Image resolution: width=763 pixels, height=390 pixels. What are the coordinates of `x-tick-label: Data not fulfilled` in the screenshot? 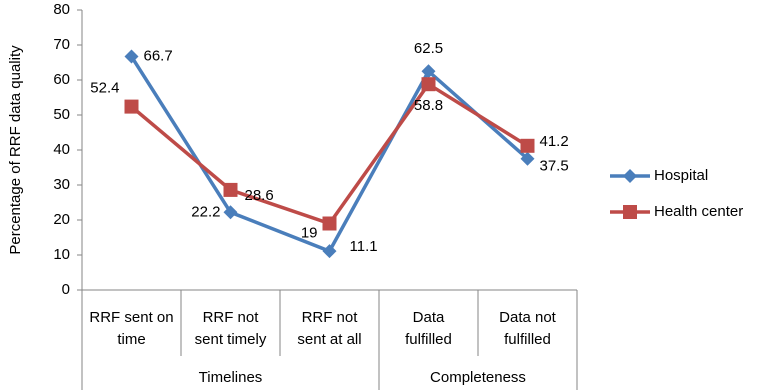 It's located at (528, 328).